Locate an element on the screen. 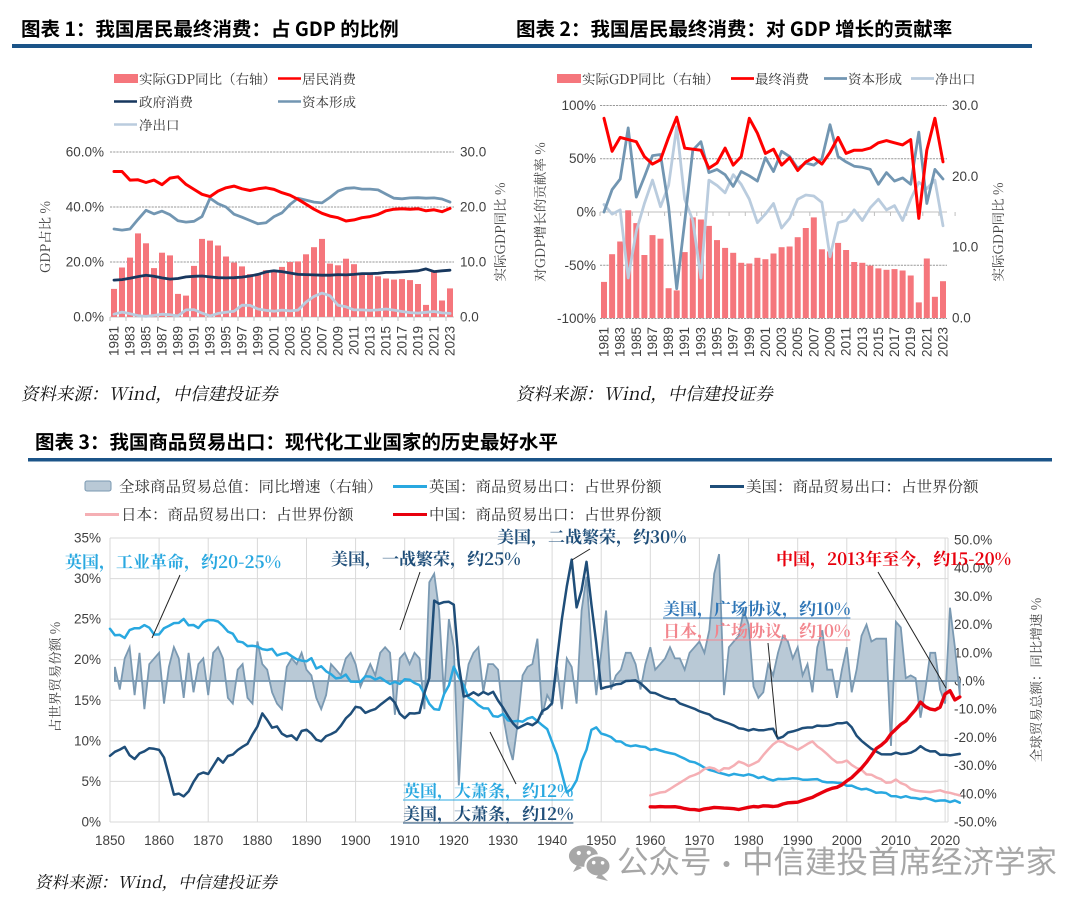 The width and height of the screenshot is (1080, 910). svg-text: 20% is located at coordinates (87, 659).